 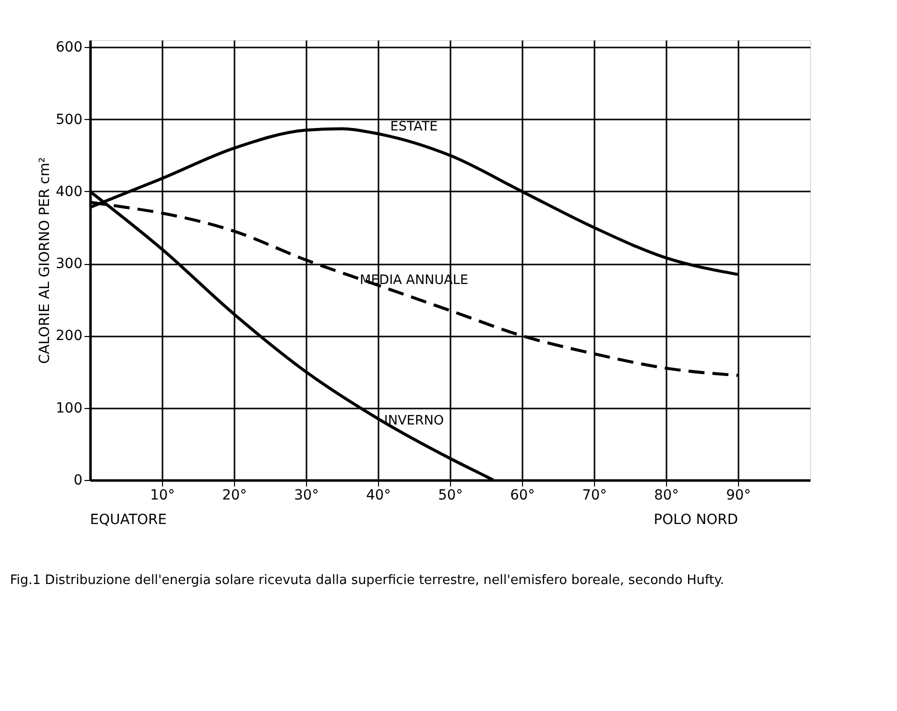 I want to click on x-tick-label: 30°, so click(x=306, y=496).